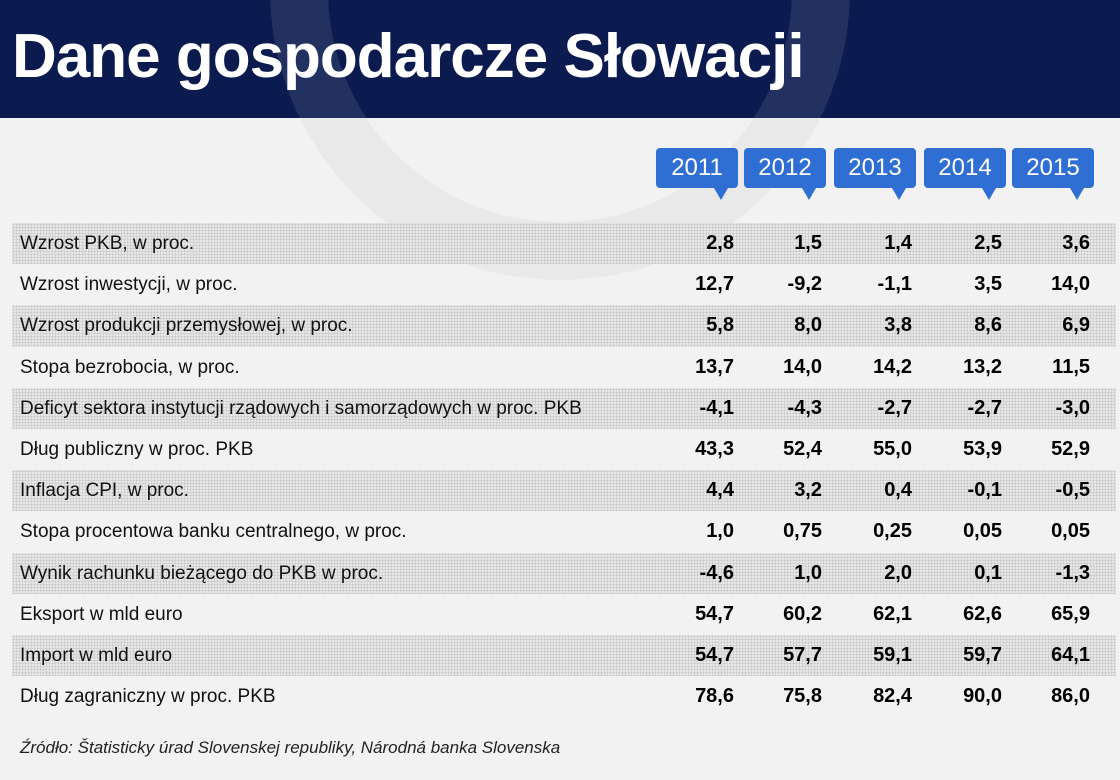  I want to click on table-cell-2015: 0,05, so click(1070, 531).